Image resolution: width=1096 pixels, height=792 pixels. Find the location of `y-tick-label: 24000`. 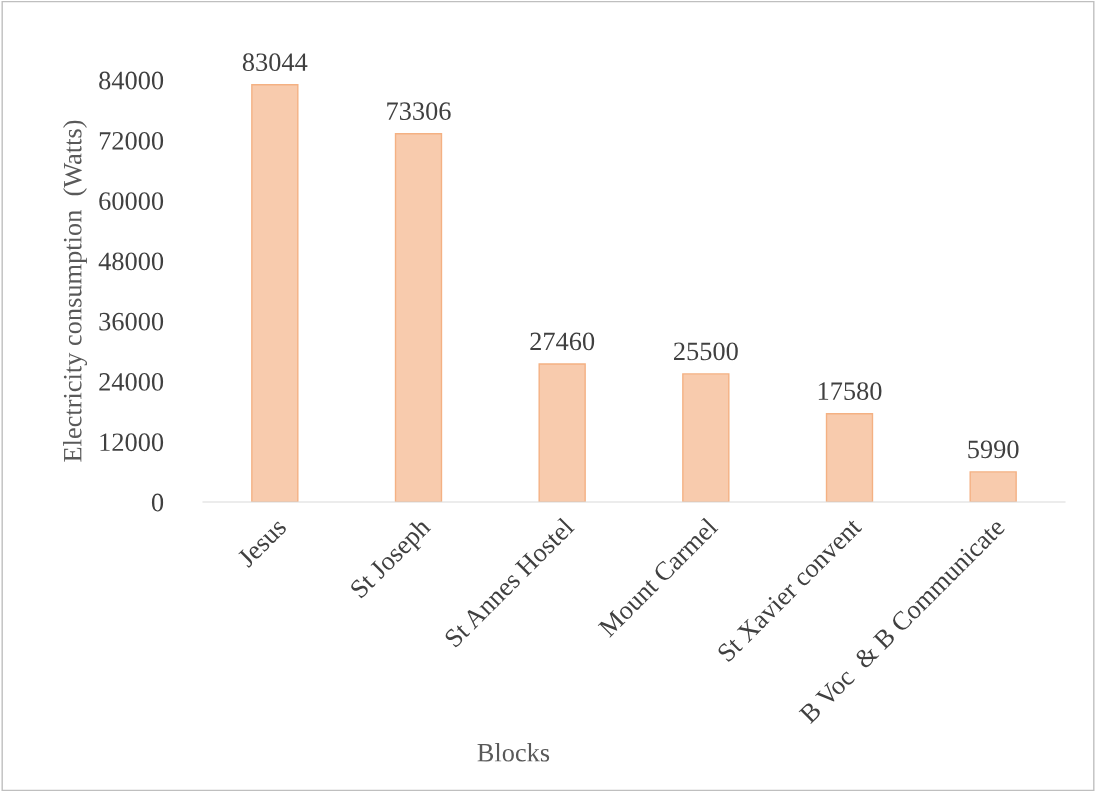

y-tick-label: 24000 is located at coordinates (131, 382).